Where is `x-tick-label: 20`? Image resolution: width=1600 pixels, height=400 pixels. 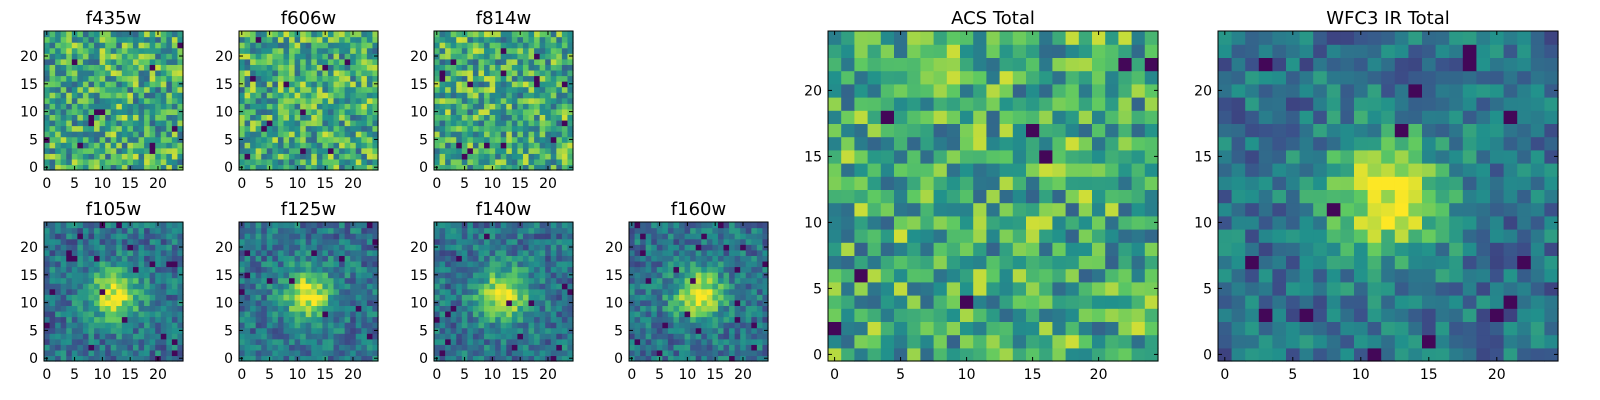 x-tick-label: 20 is located at coordinates (353, 375).